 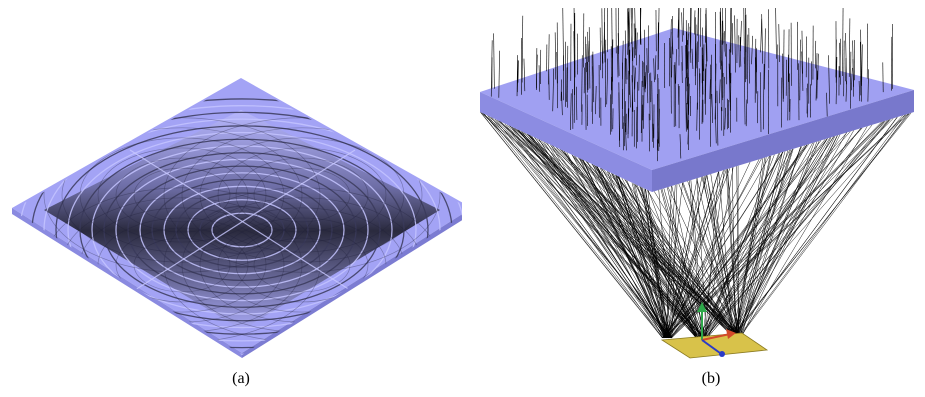 I want to click on caption-a: (a), so click(x=241, y=378).